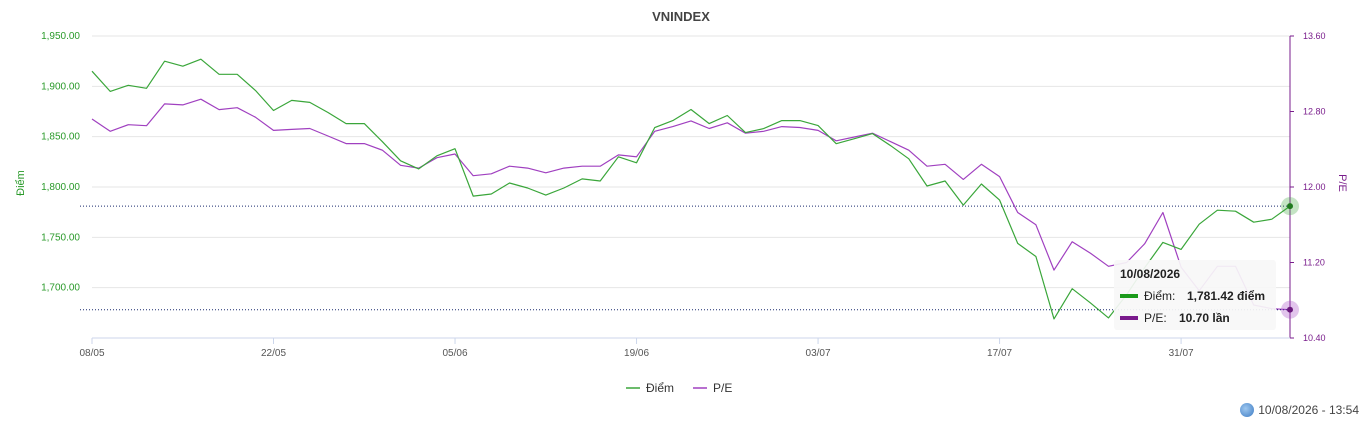  What do you see at coordinates (1181, 353) in the screenshot?
I see `x-tick-label: 31/07` at bounding box center [1181, 353].